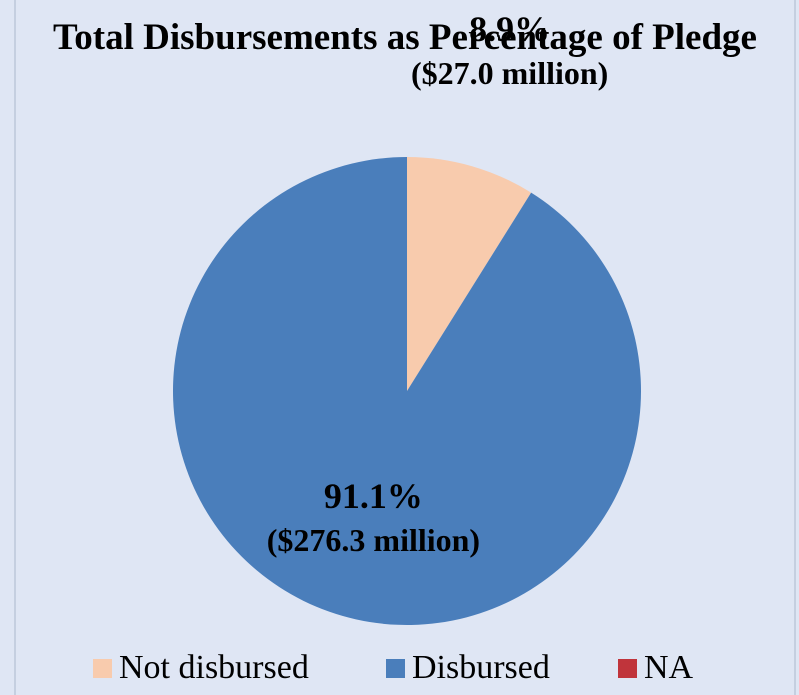 The width and height of the screenshot is (799, 695). Describe the element at coordinates (509, 73) in the screenshot. I see `data-label-amount-not-disbursed: ($27.0 million)` at that location.